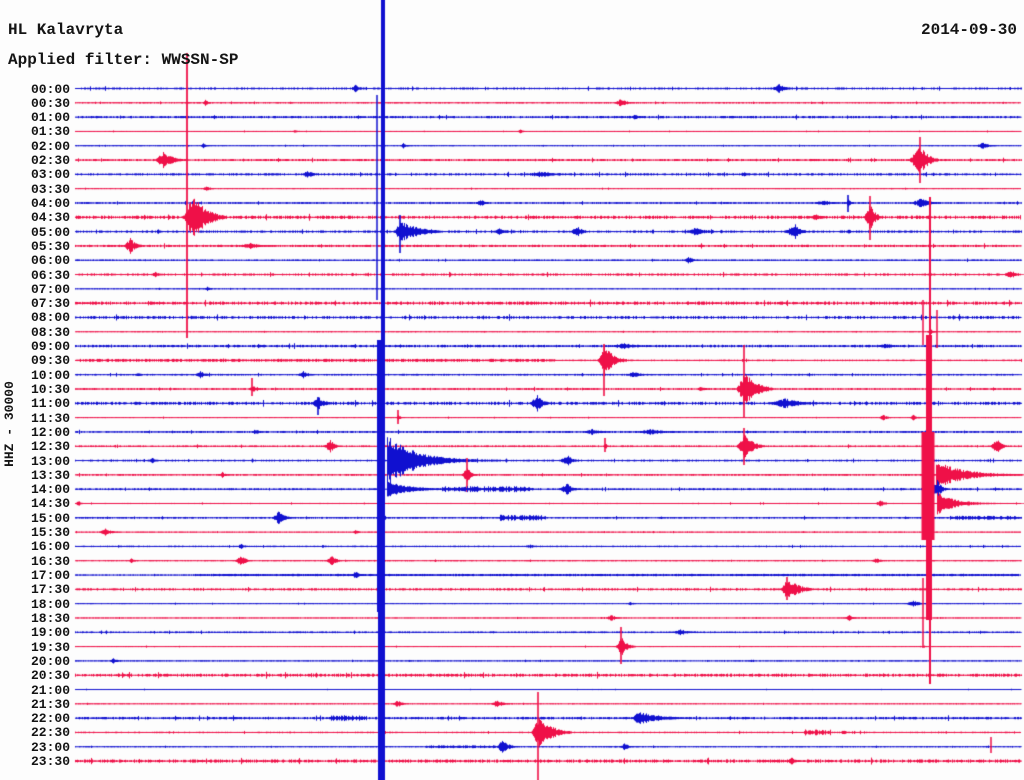 The height and width of the screenshot is (780, 1024). I want to click on time-label: 21:00, so click(50, 690).